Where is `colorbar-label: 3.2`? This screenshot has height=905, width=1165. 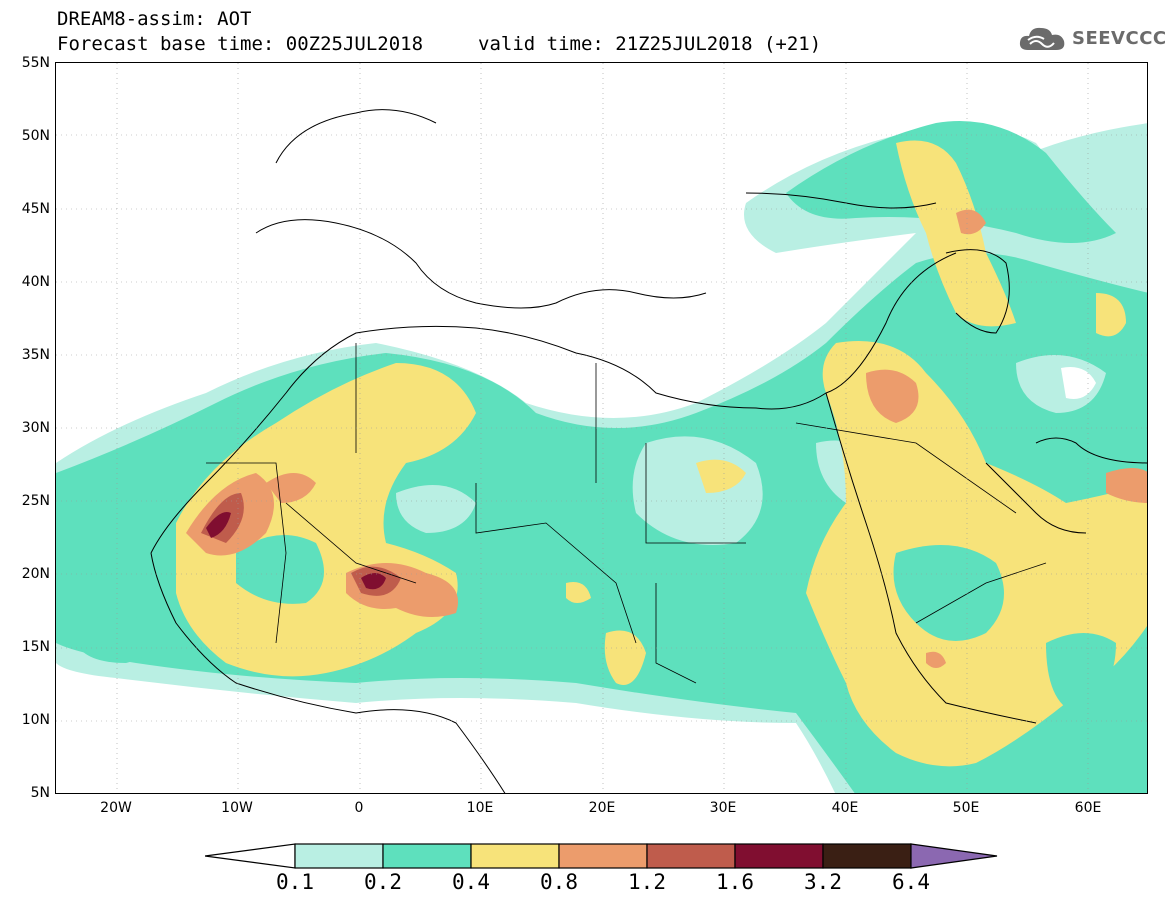 colorbar-label: 3.2 is located at coordinates (823, 882).